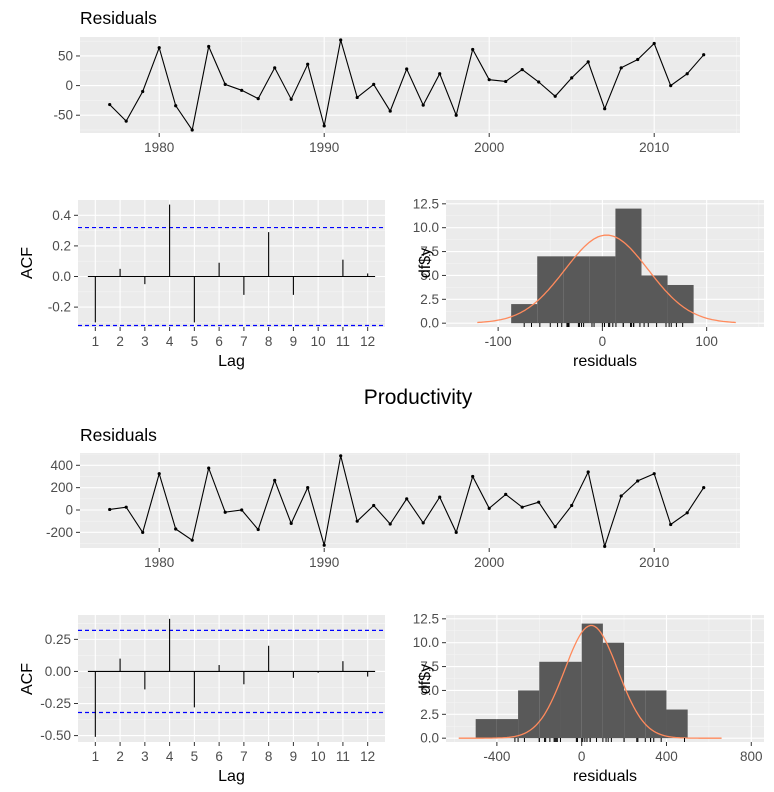 This screenshot has width=774, height=792. Describe the element at coordinates (343, 756) in the screenshot. I see `x-tick-label: 11` at that location.